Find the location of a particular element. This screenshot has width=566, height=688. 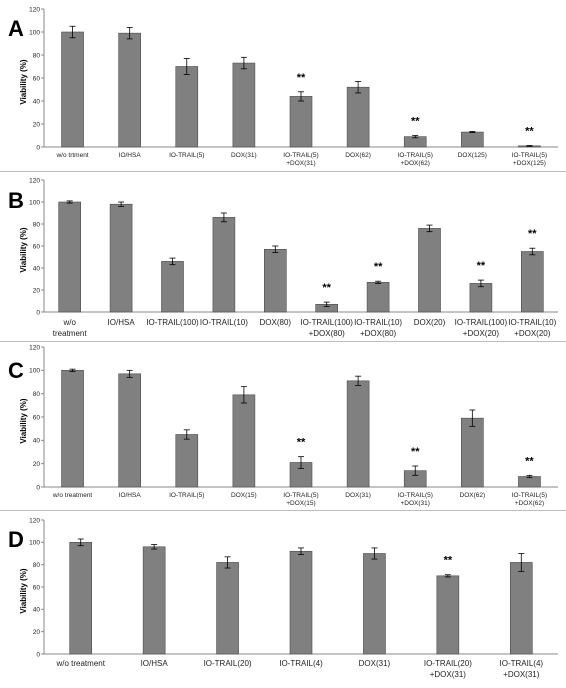

x-tick-label: IO-TRAIL(20) +DOX(31) is located at coordinates (448, 669).